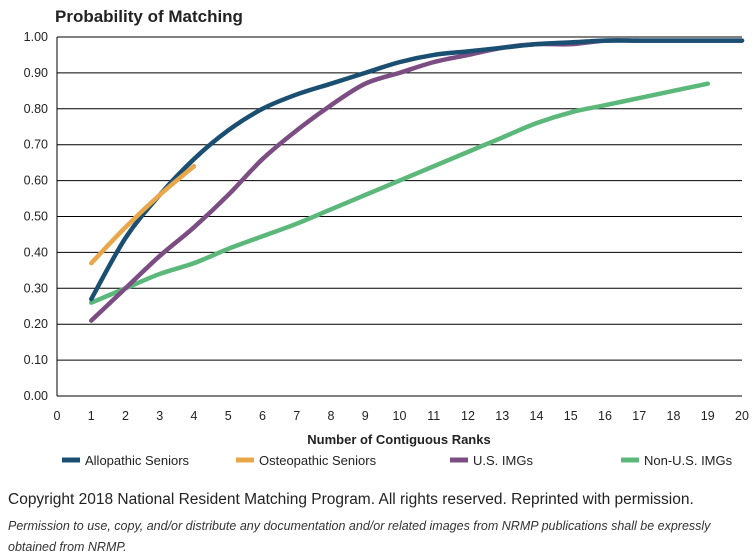 The width and height of the screenshot is (754, 560). What do you see at coordinates (57, 416) in the screenshot?
I see `x-tick-label: 0` at bounding box center [57, 416].